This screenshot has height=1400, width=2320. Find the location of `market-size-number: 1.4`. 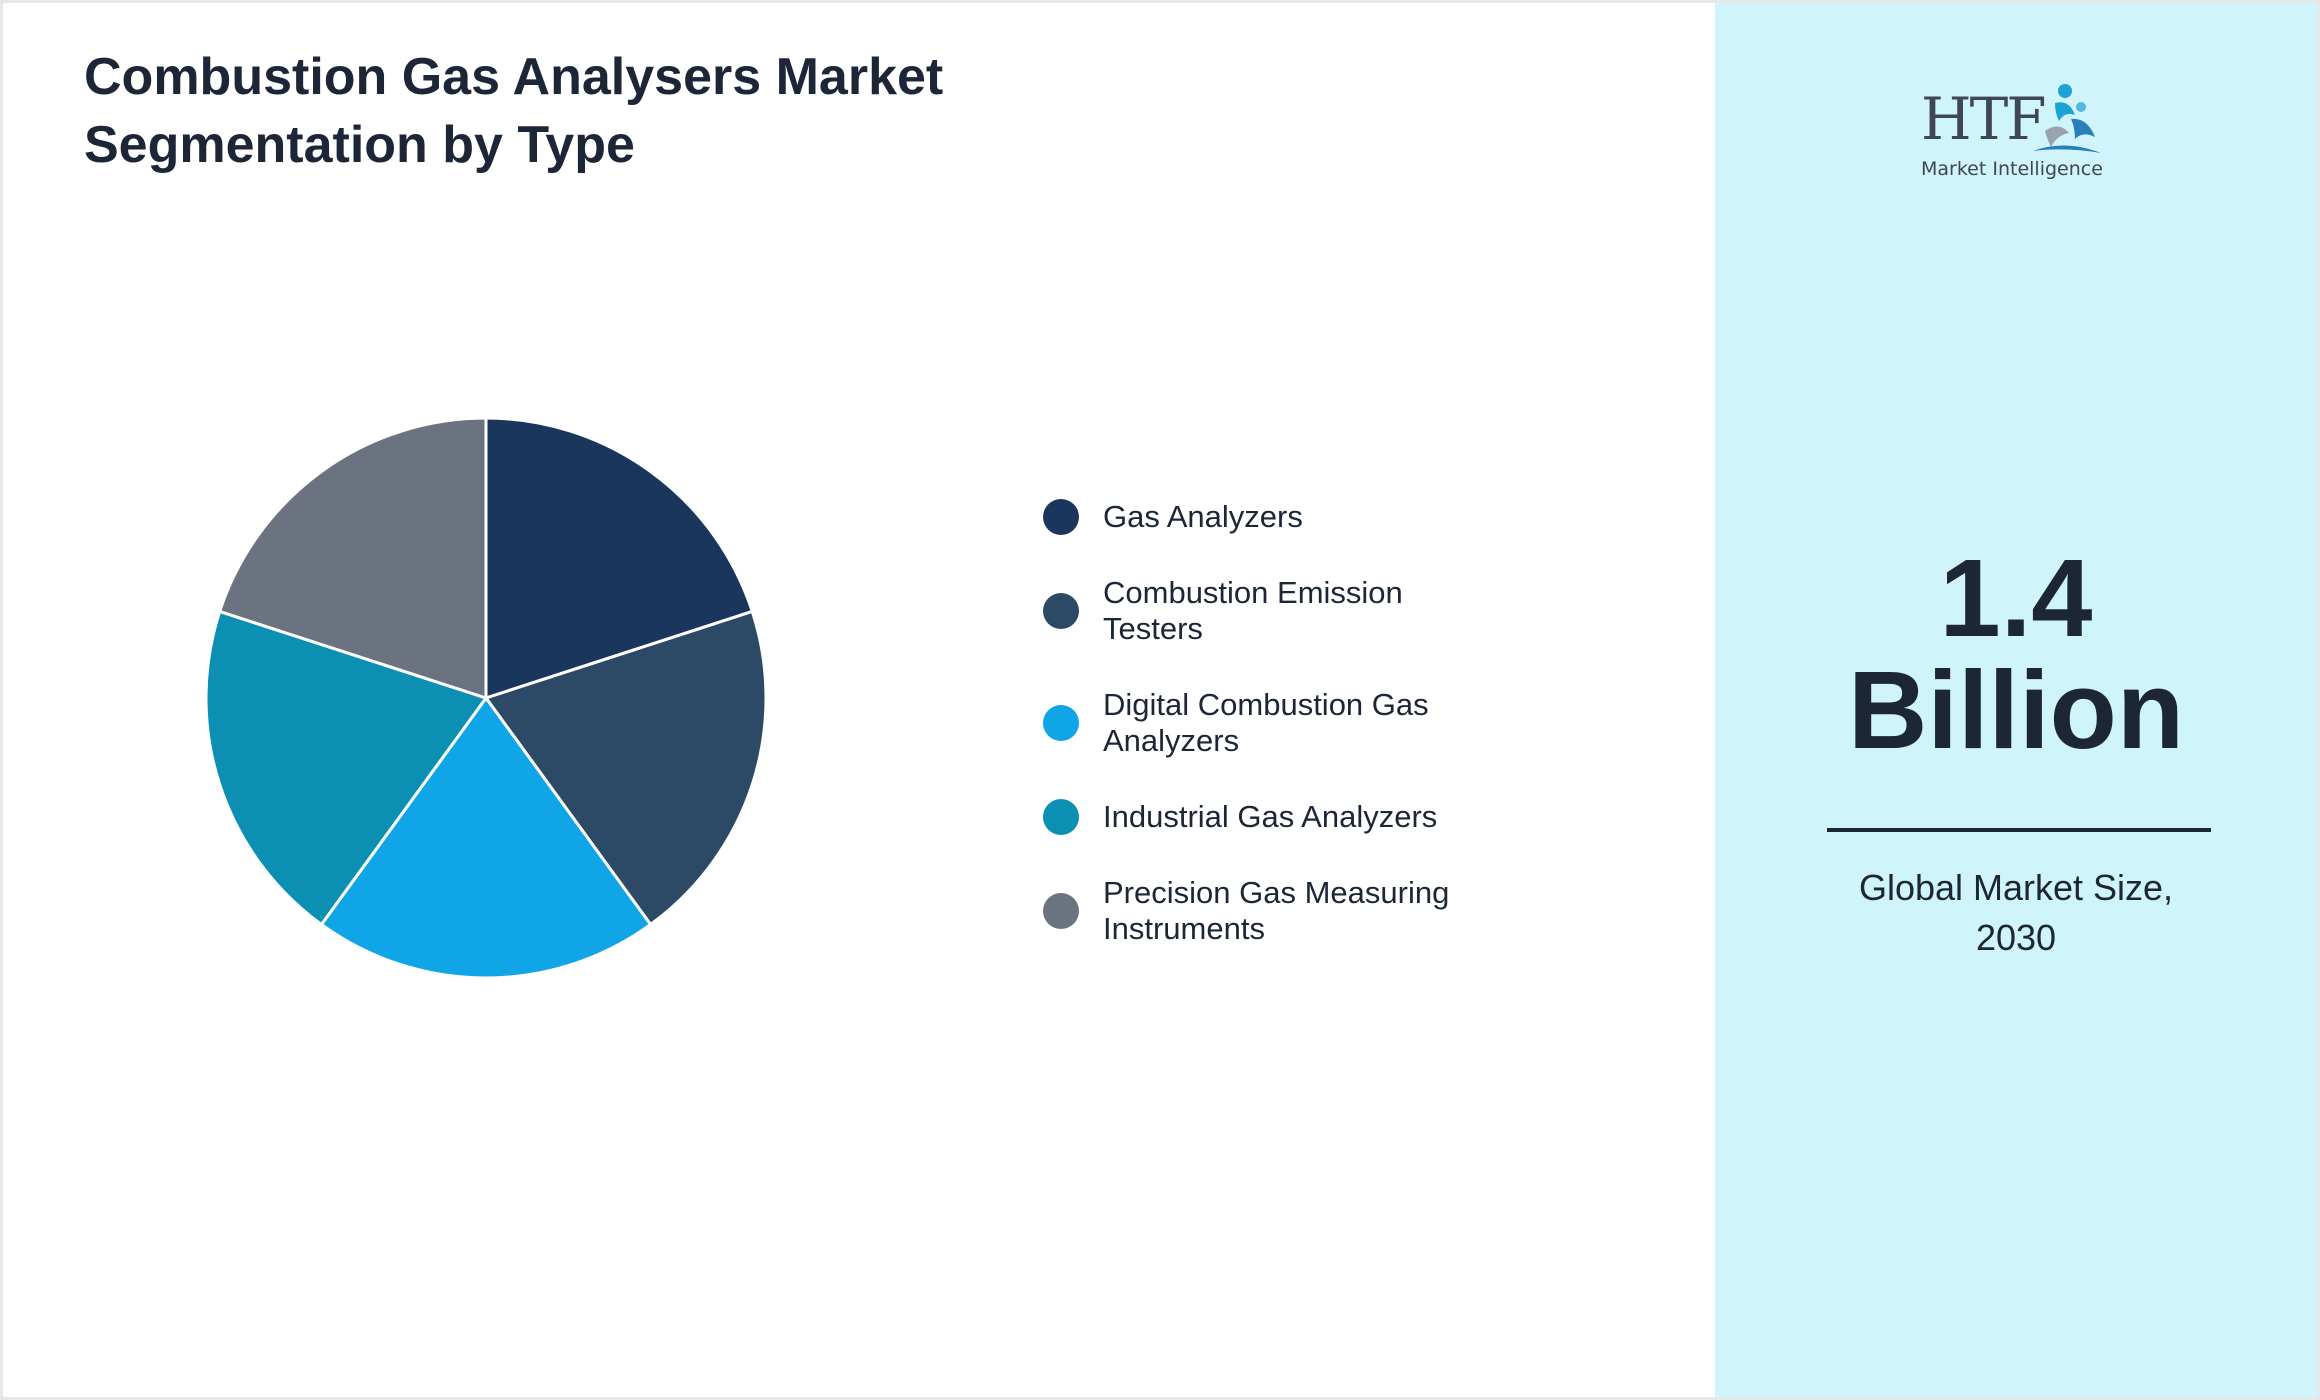

market-size-number: 1.4 is located at coordinates (2016, 598).